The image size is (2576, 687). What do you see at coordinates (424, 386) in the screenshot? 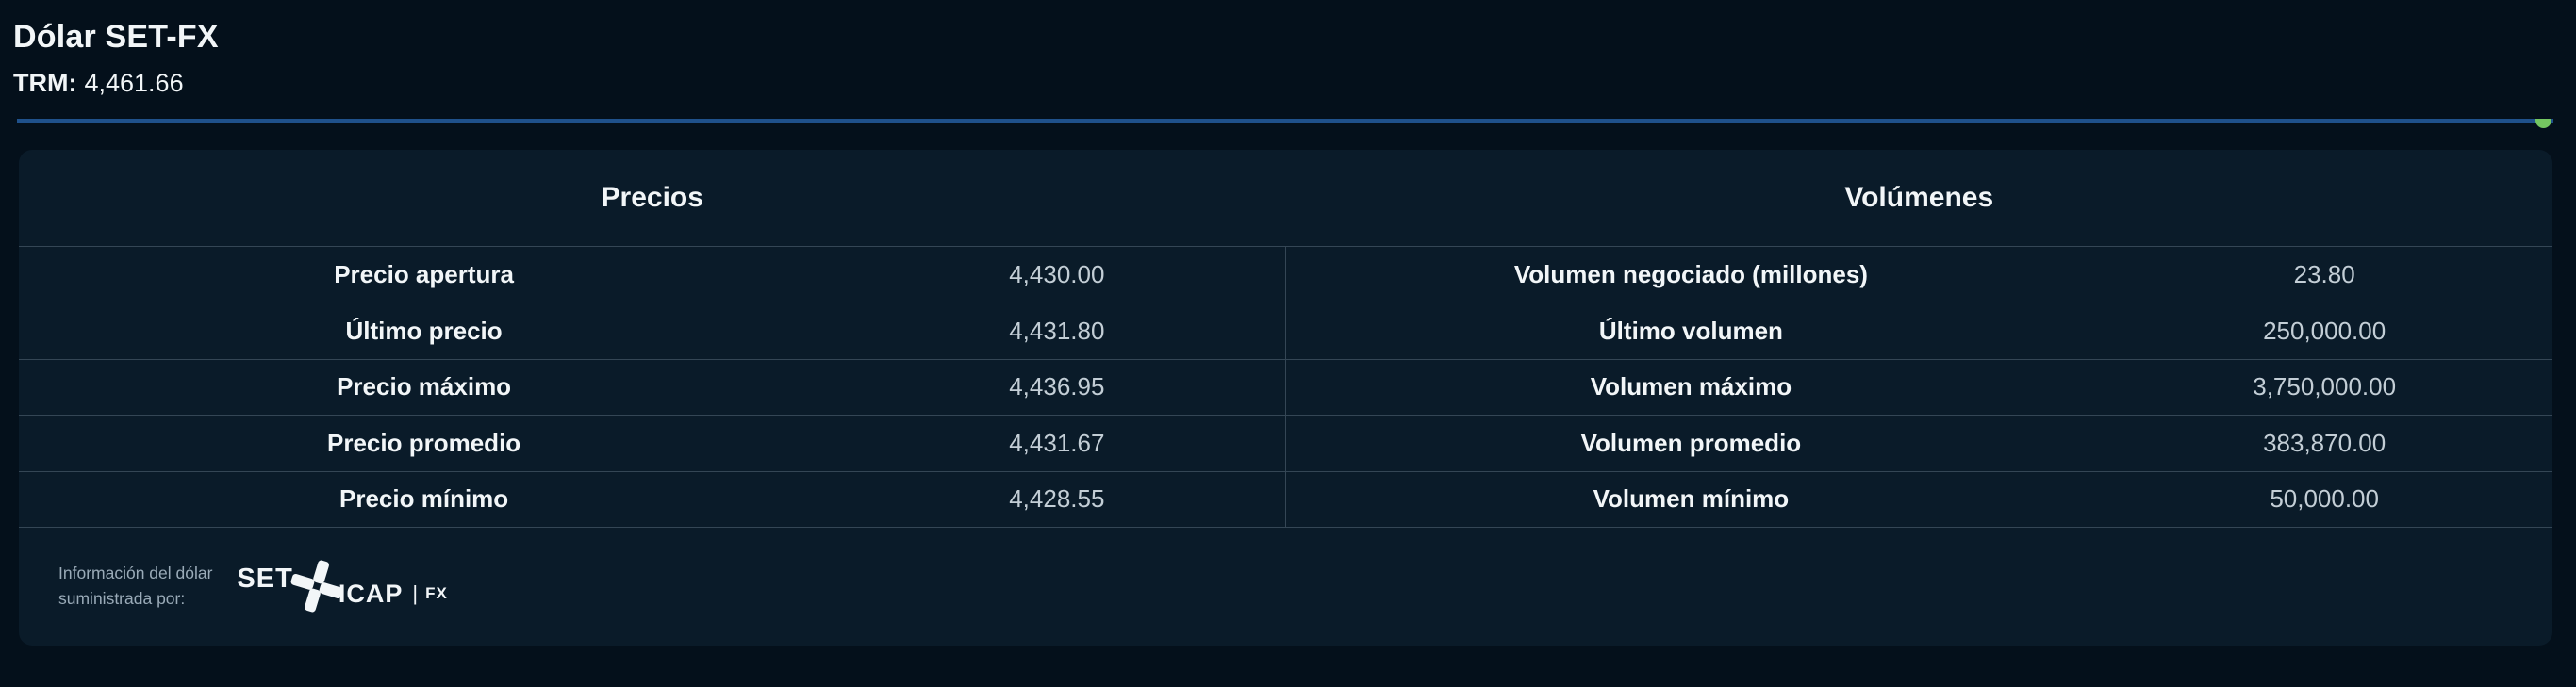
I see `row-label: Precio máximo` at bounding box center [424, 386].